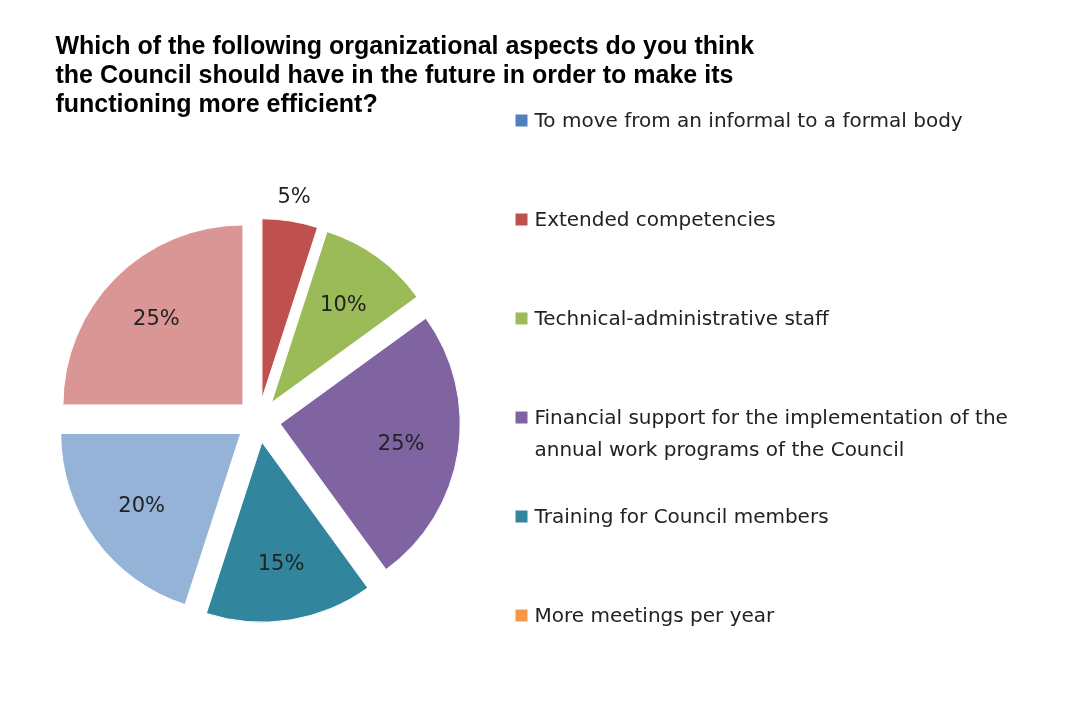 The width and height of the screenshot is (1083, 709). Describe the element at coordinates (142, 505) in the screenshot. I see `data-label: 20%` at that location.